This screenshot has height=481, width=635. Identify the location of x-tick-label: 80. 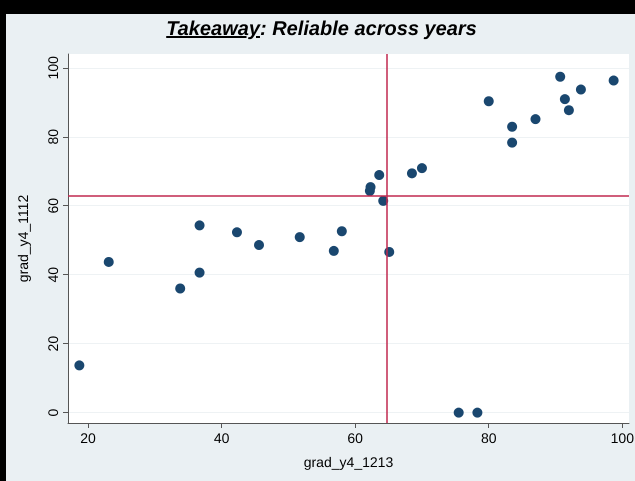
(488, 438).